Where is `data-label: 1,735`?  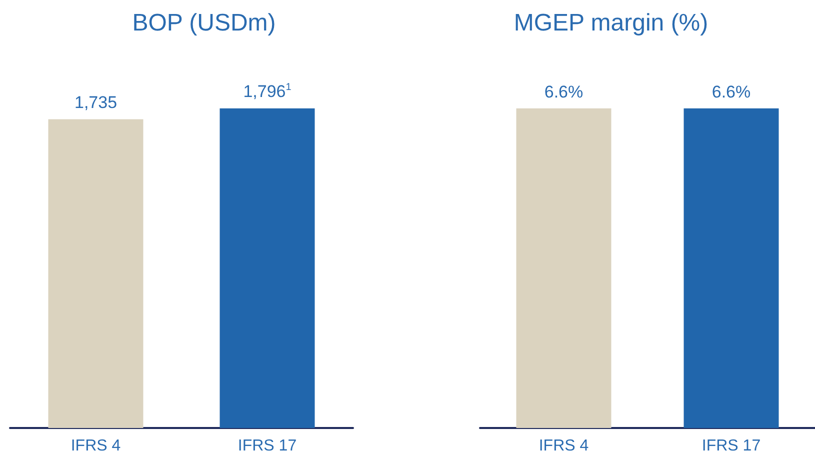
data-label: 1,735 is located at coordinates (96, 102).